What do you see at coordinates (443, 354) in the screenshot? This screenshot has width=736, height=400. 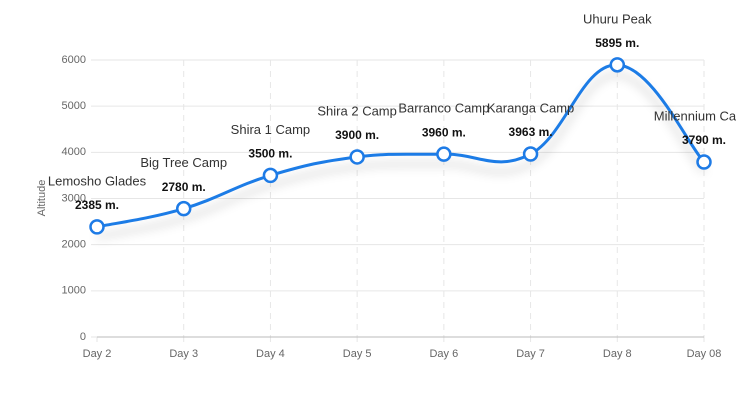 I see `x-tick-label: Day 6` at bounding box center [443, 354].